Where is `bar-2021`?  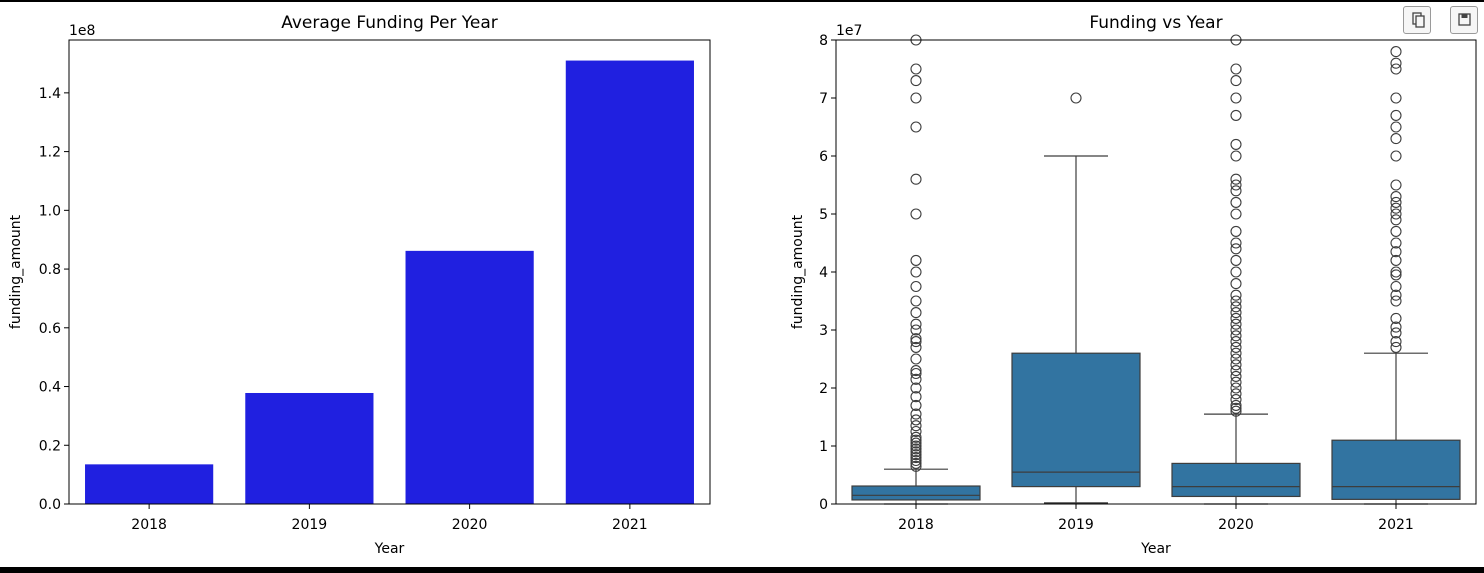 bar-2021 is located at coordinates (629, 282).